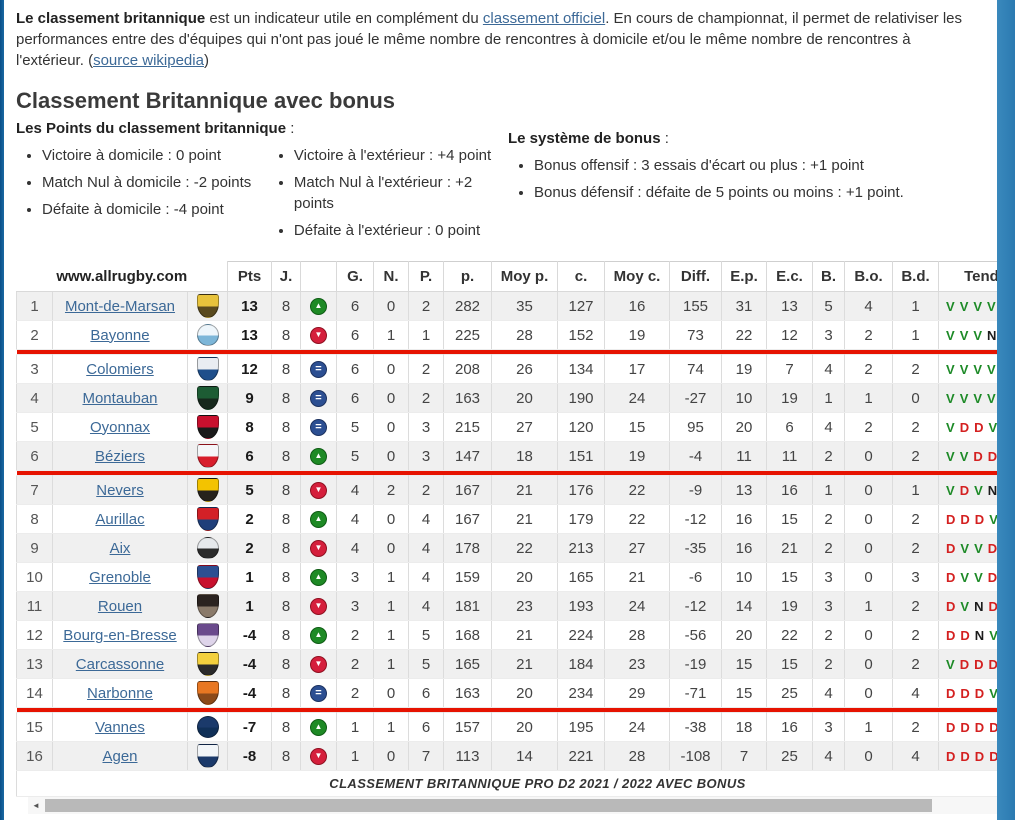 This screenshot has width=1015, height=820. I want to click on team-link: Narbonne, so click(120, 693).